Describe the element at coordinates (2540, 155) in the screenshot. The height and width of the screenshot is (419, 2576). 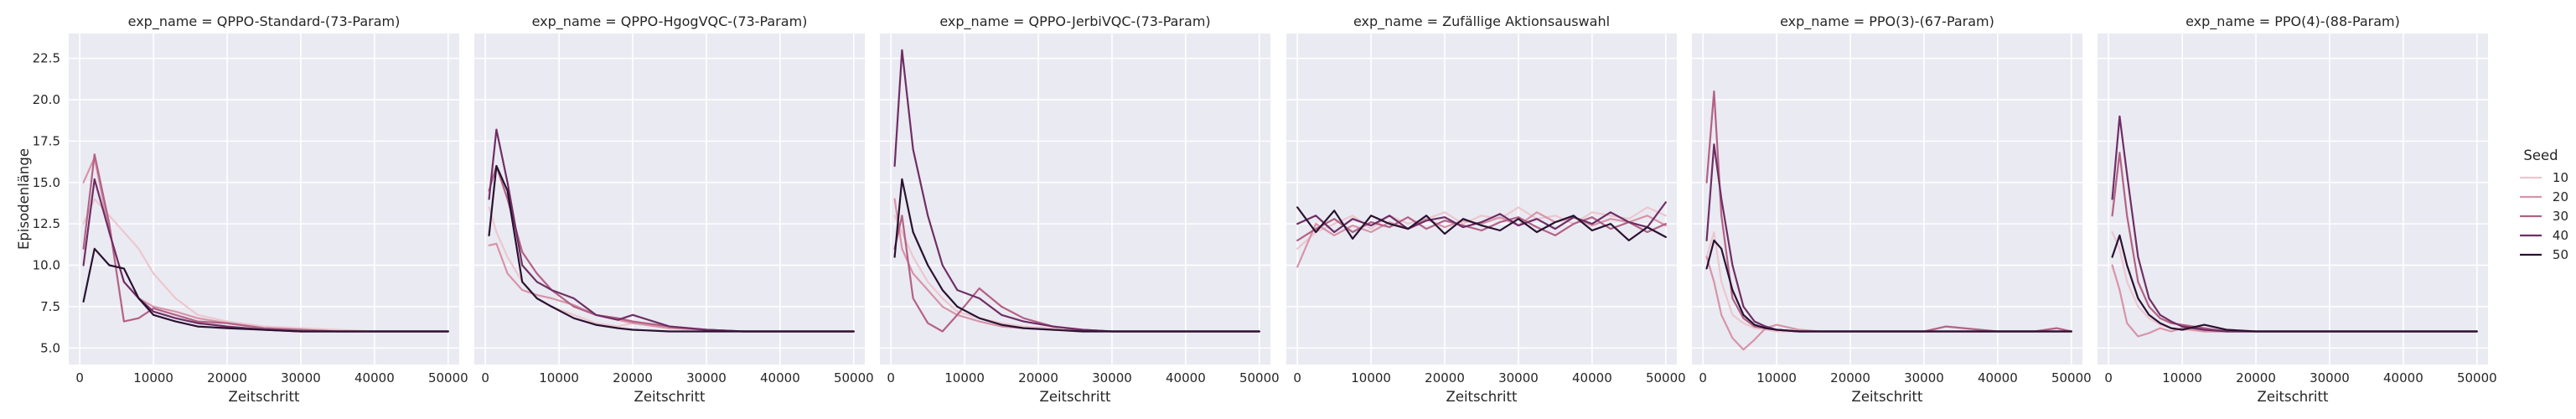
I see `legend-title: Seed` at that location.